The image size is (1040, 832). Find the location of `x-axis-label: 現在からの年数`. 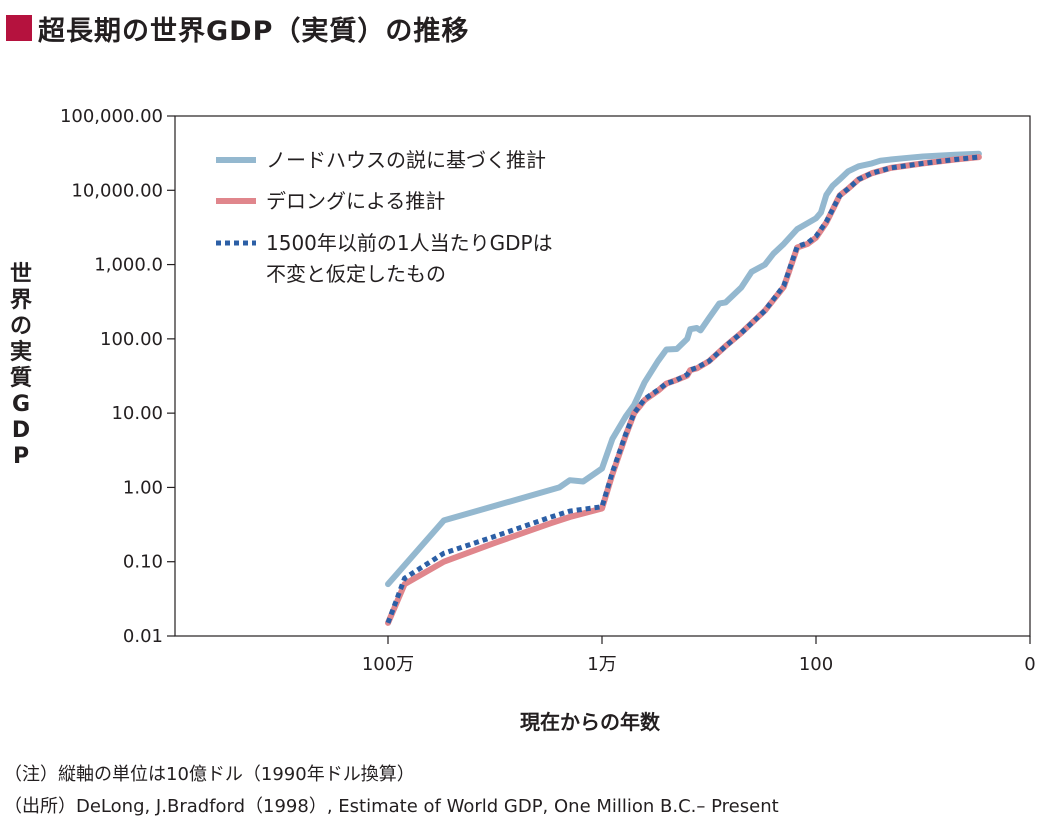

x-axis-label: 現在からの年数 is located at coordinates (590, 722).